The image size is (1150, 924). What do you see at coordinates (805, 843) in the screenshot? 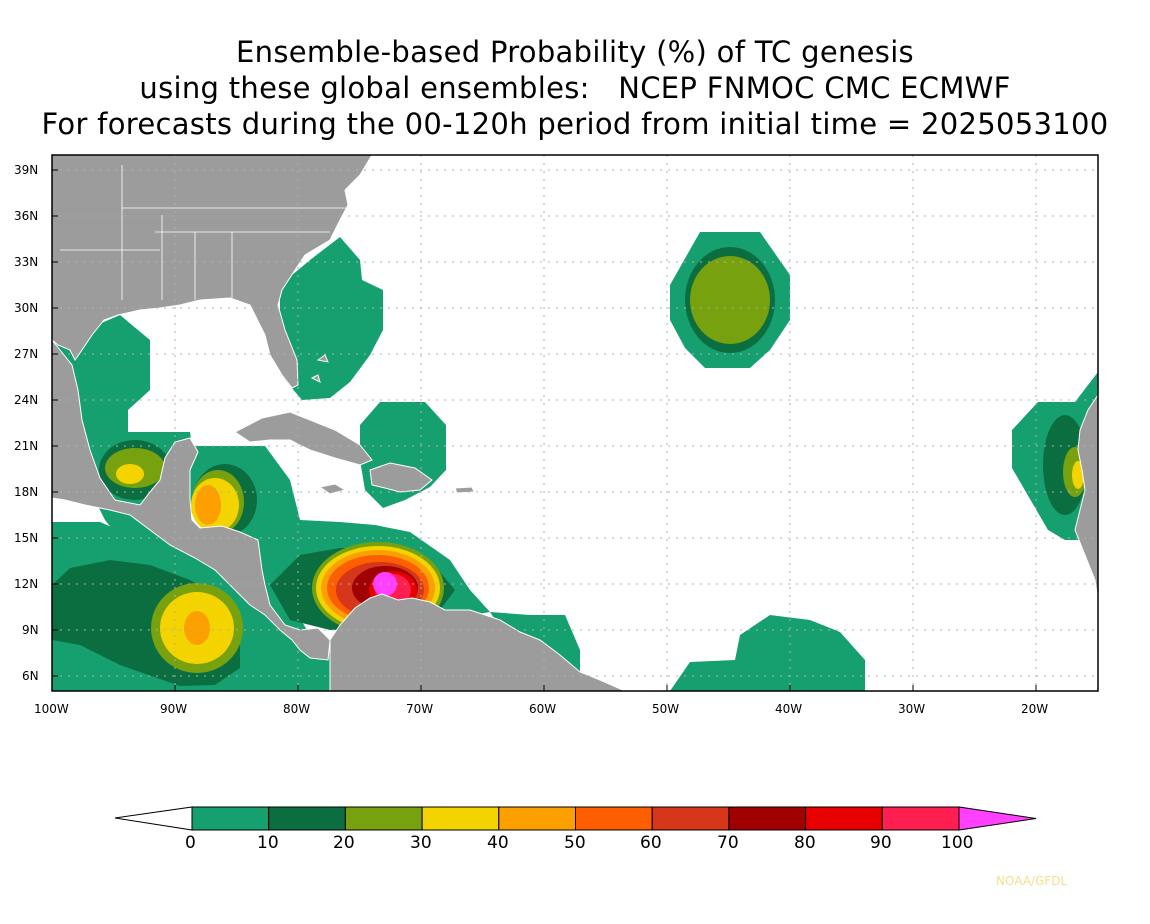
I see `colorbar-tick-label: 80` at bounding box center [805, 843].